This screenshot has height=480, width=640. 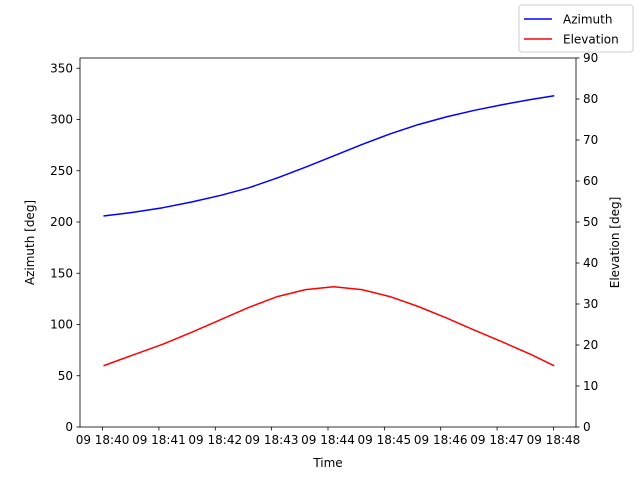 I want to click on x-tick-label: 09 18:42, so click(x=215, y=440).